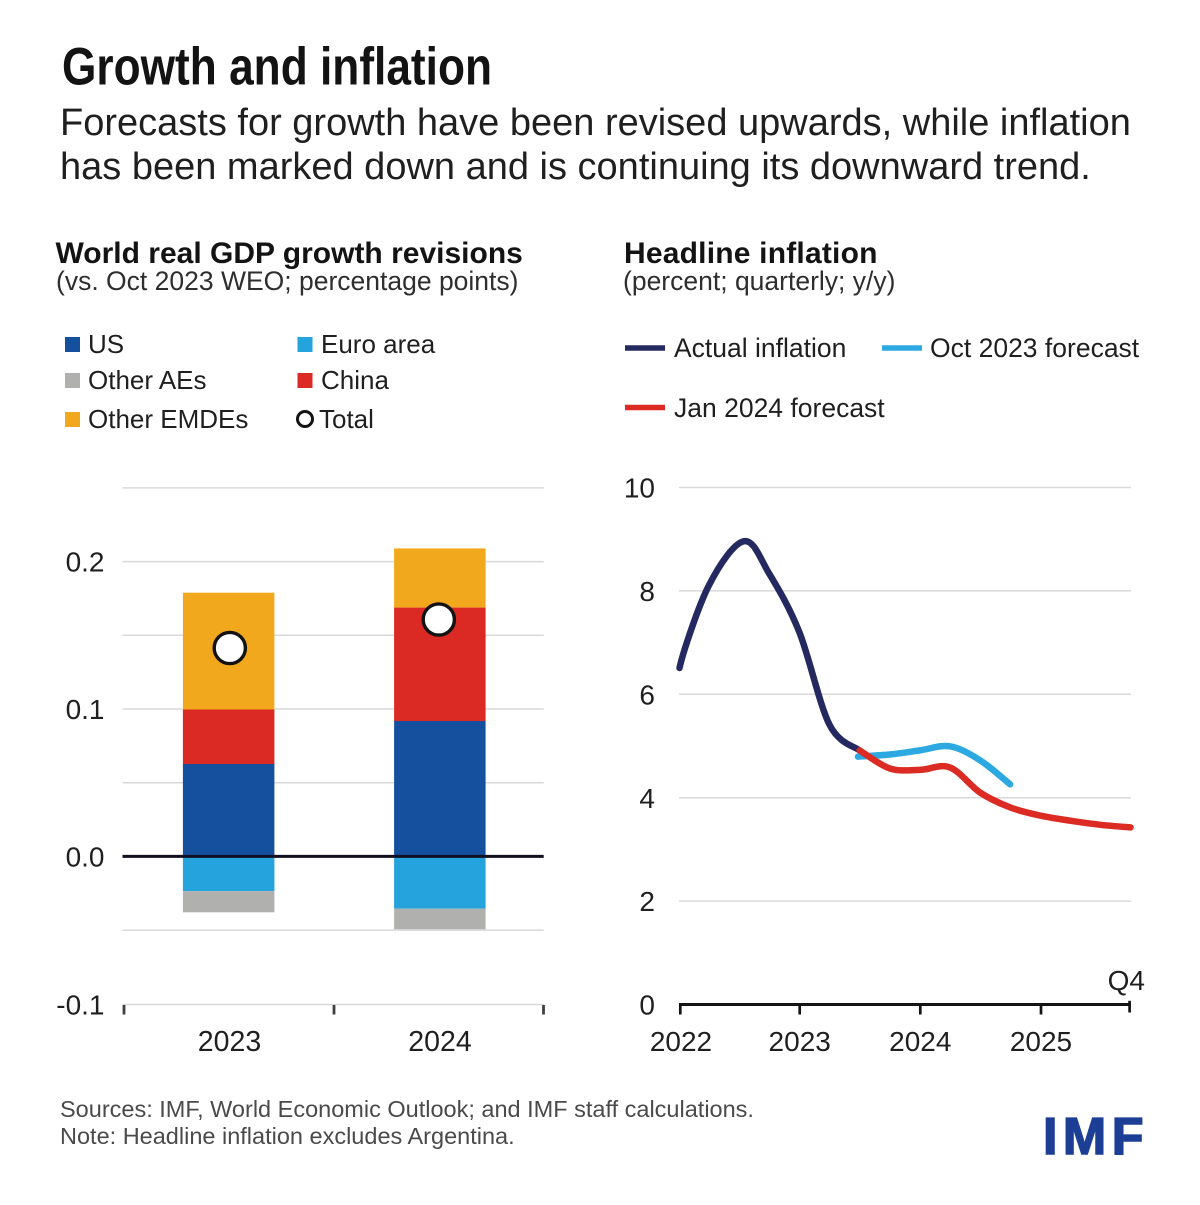  Describe the element at coordinates (85, 709) in the screenshot. I see `svg-text: 0.1` at that location.